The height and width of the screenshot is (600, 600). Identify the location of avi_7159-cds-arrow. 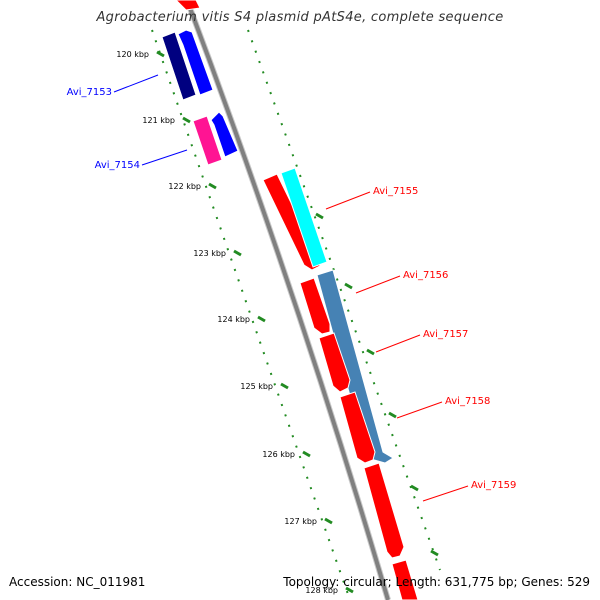
(384, 510).